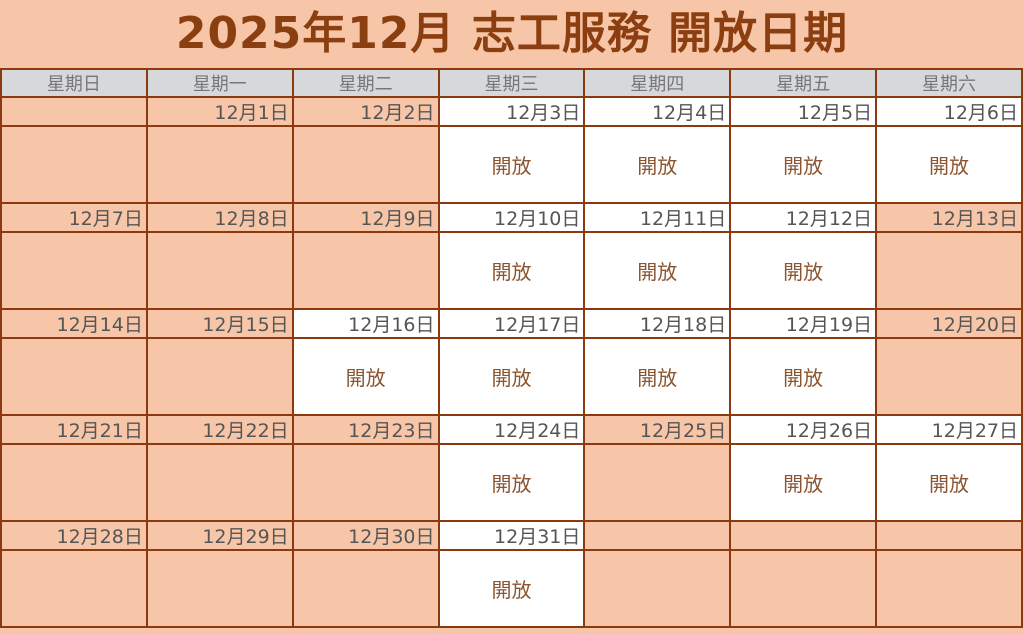 The width and height of the screenshot is (1024, 634). I want to click on week-status-row: 開放, so click(511, 588).